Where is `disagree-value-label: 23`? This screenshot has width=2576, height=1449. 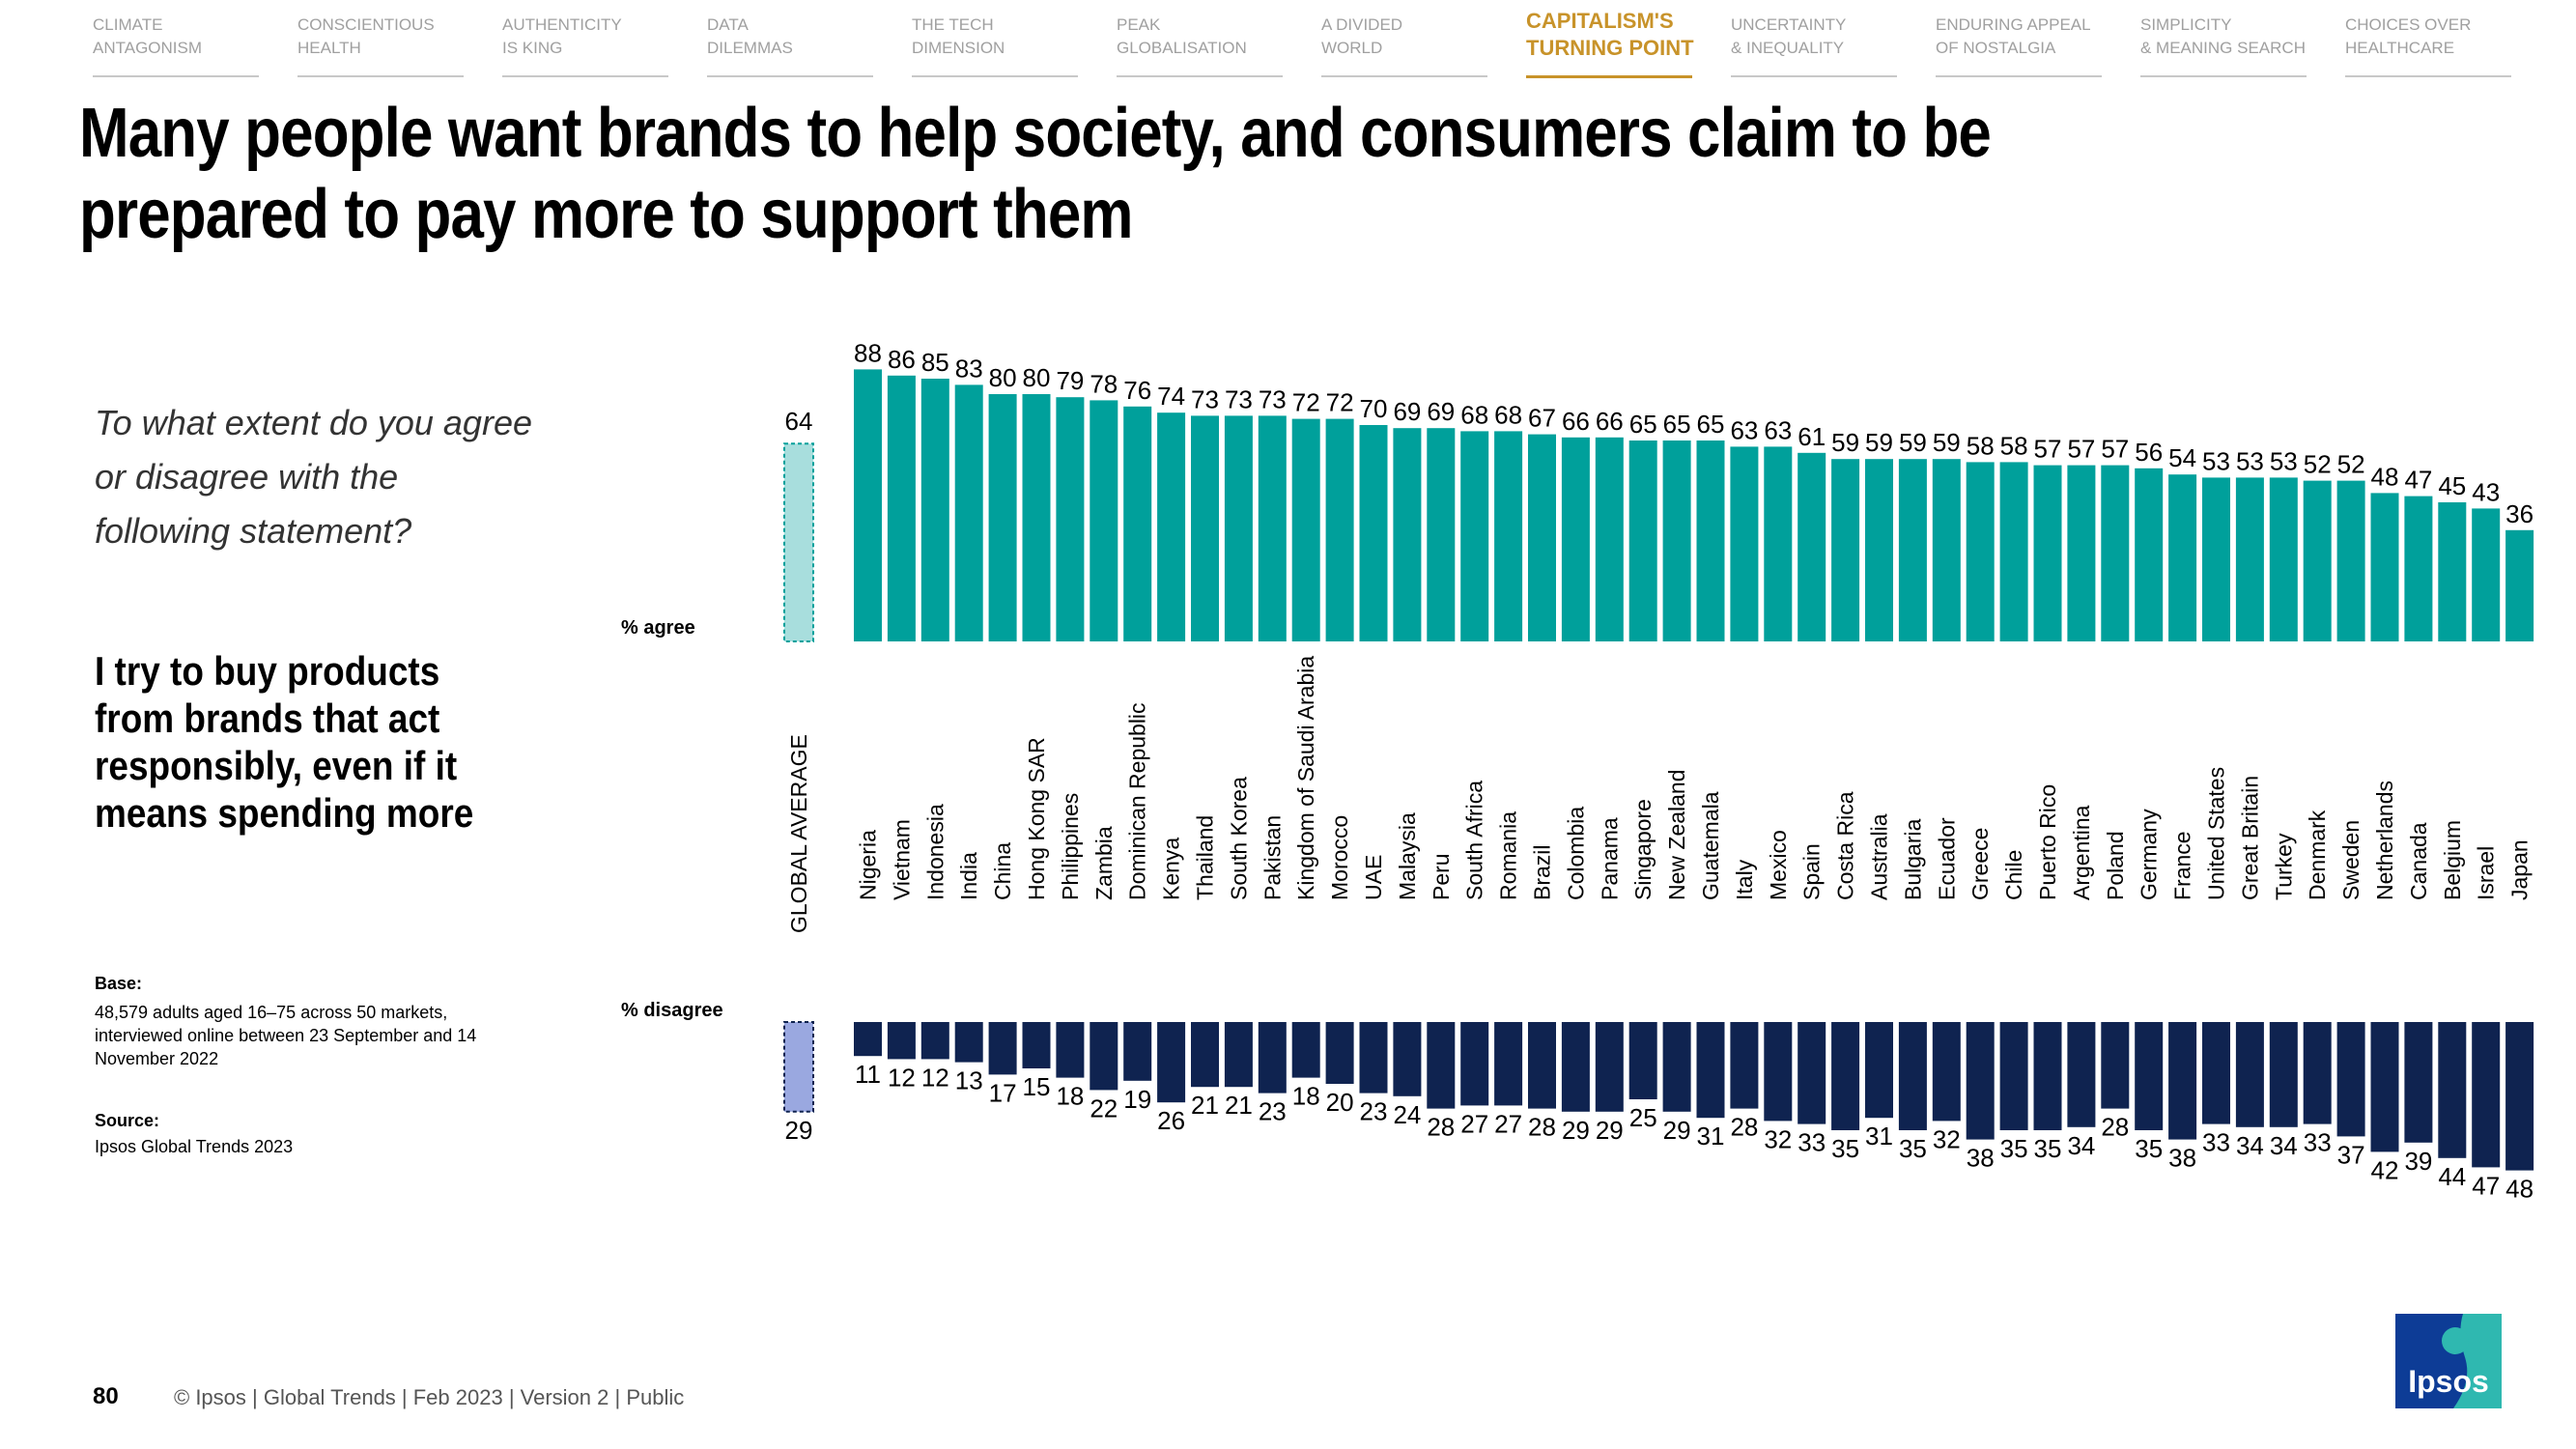 disagree-value-label: 23 is located at coordinates (1374, 1111).